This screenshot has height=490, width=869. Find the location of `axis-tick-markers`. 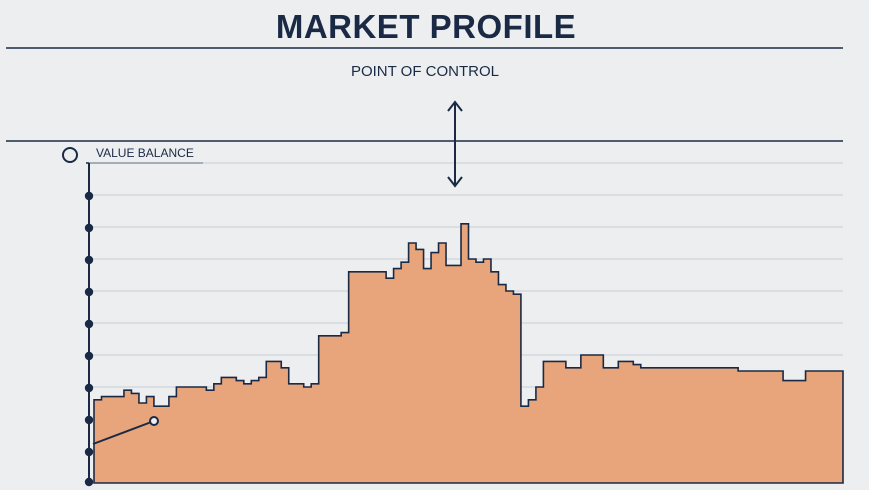

axis-tick-markers is located at coordinates (89, 339).